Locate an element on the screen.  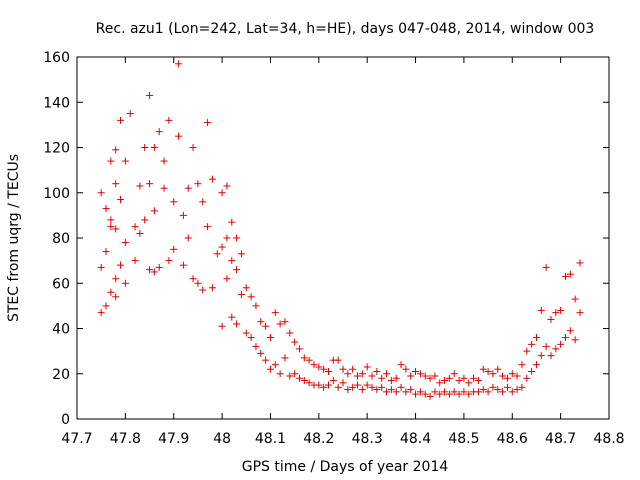
y-tick-label: 120 is located at coordinates (56, 149).